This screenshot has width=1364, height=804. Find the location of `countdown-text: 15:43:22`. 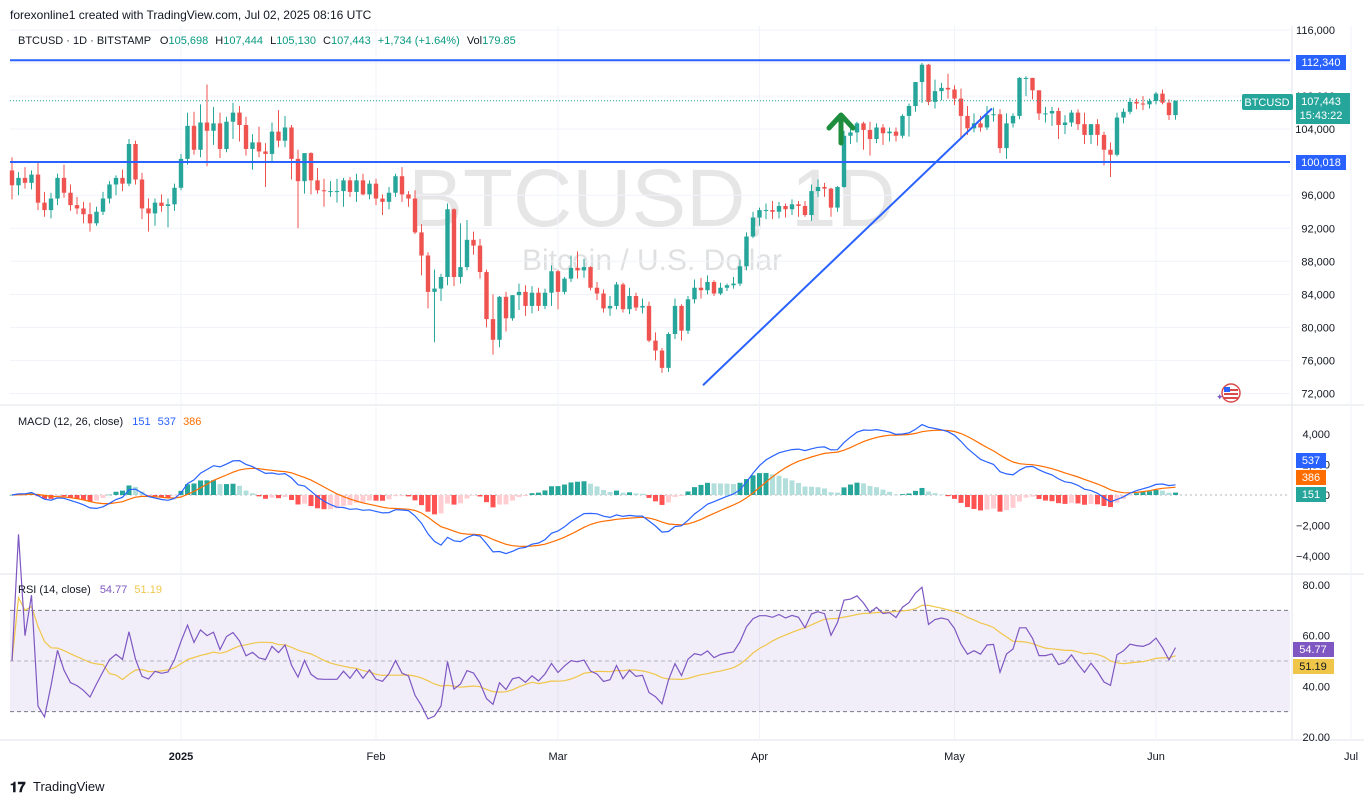

countdown-text: 15:43:22 is located at coordinates (1321, 116).